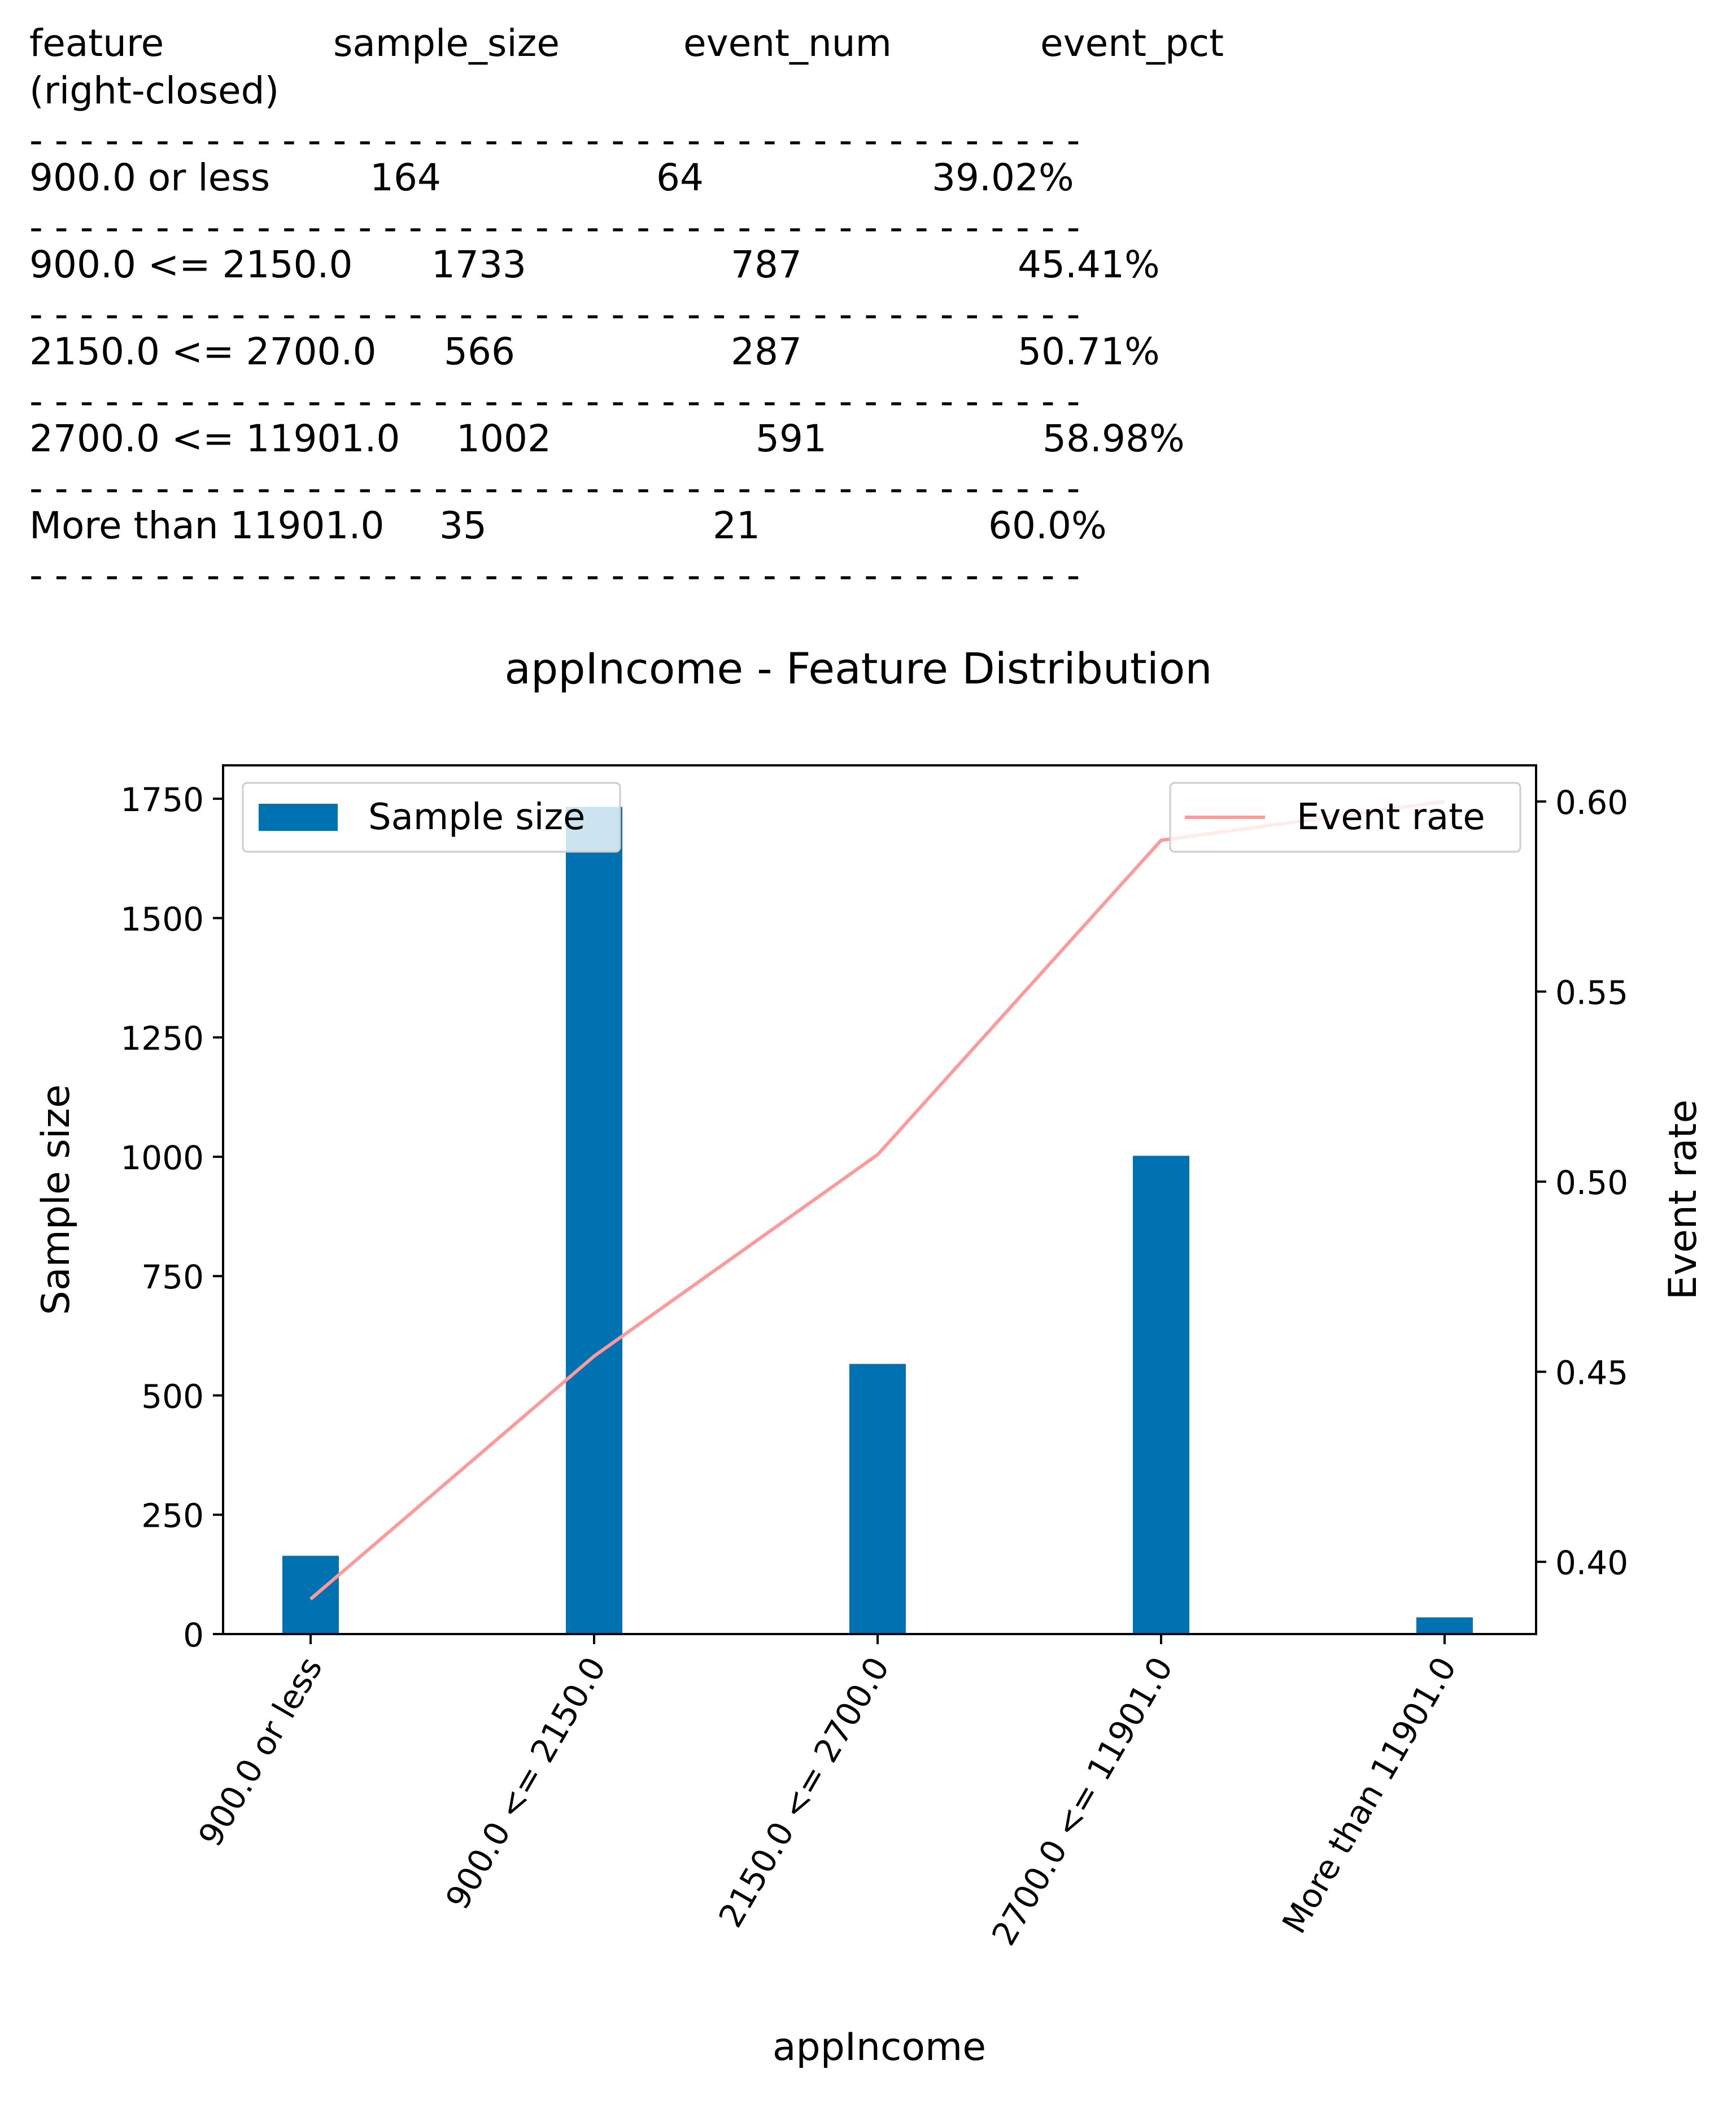  What do you see at coordinates (406, 177) in the screenshot?
I see `row-sample-size: 164` at bounding box center [406, 177].